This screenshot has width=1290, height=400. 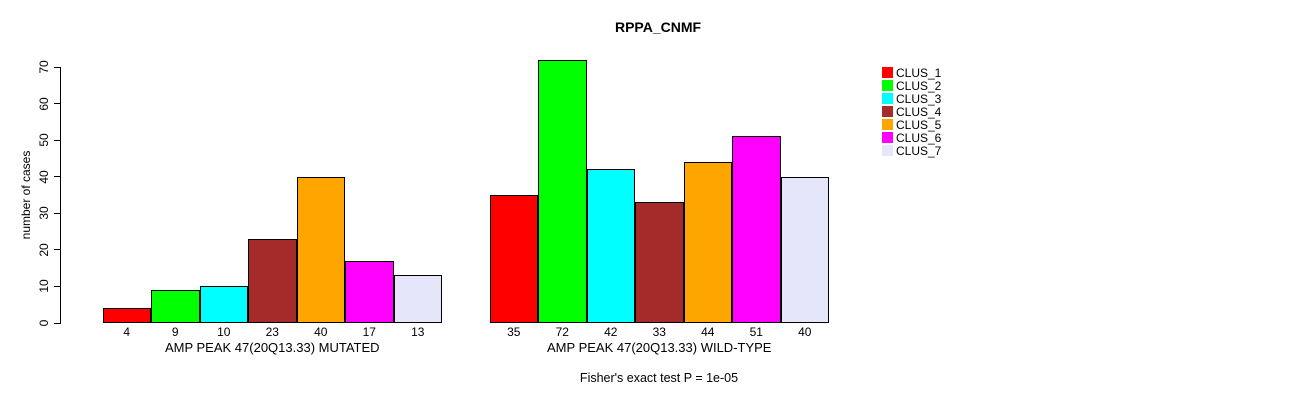 What do you see at coordinates (919, 125) in the screenshot?
I see `legend-label-clus_5: CLUS_5` at bounding box center [919, 125].